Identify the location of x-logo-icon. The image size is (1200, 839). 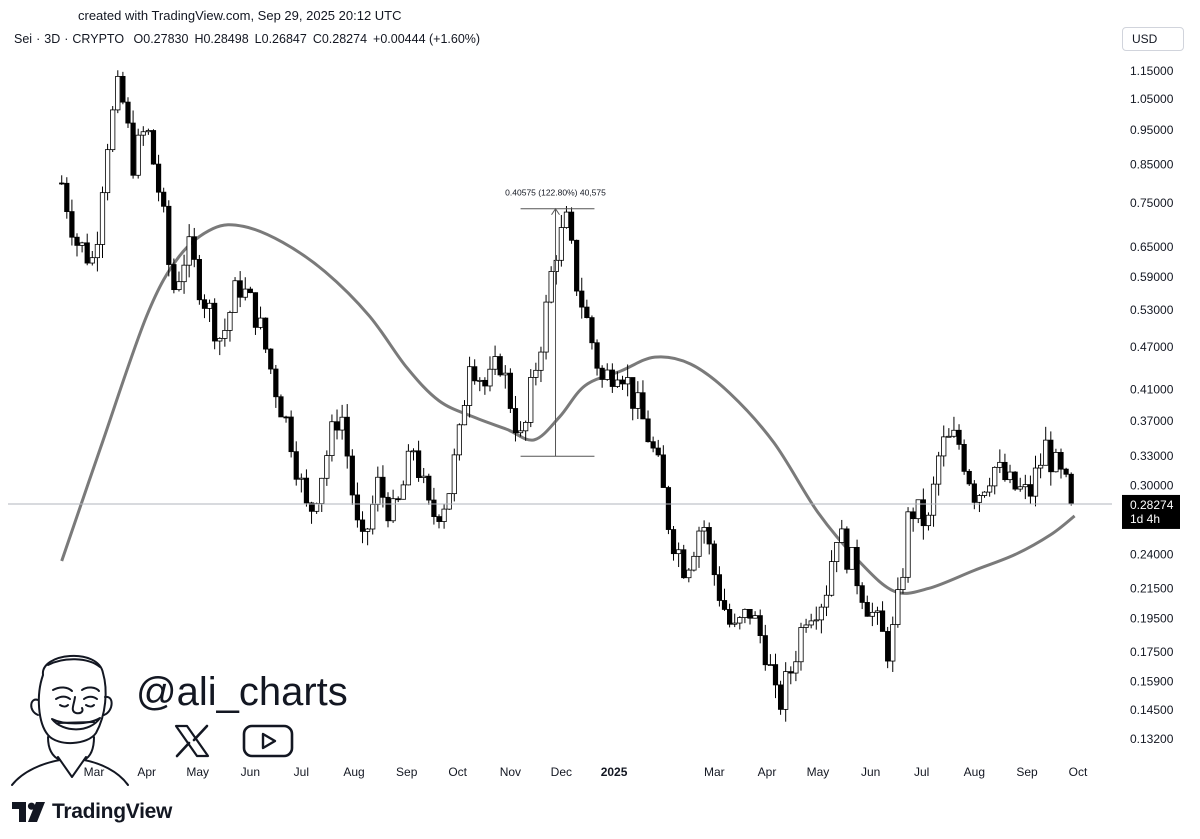
(192, 741).